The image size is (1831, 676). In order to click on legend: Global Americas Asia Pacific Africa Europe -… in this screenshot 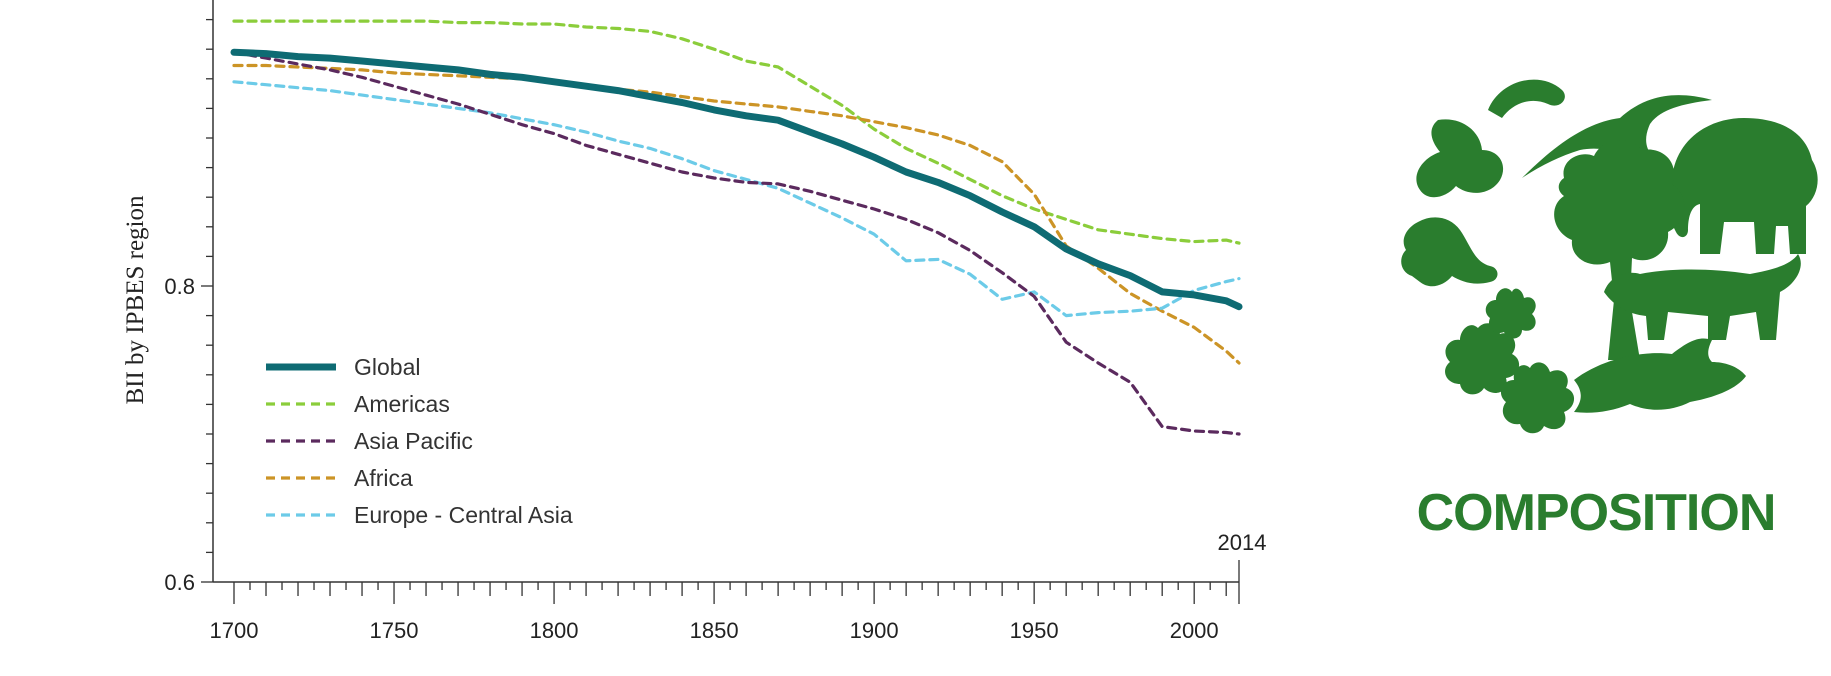, I will do `click(419, 441)`.